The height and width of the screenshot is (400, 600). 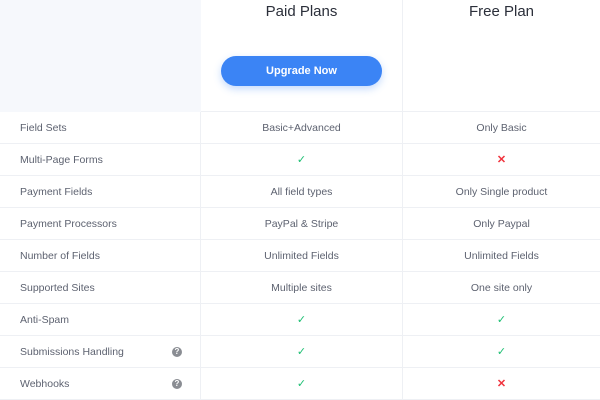 I want to click on feature-cell: Submissions Handling?, so click(x=100, y=351).